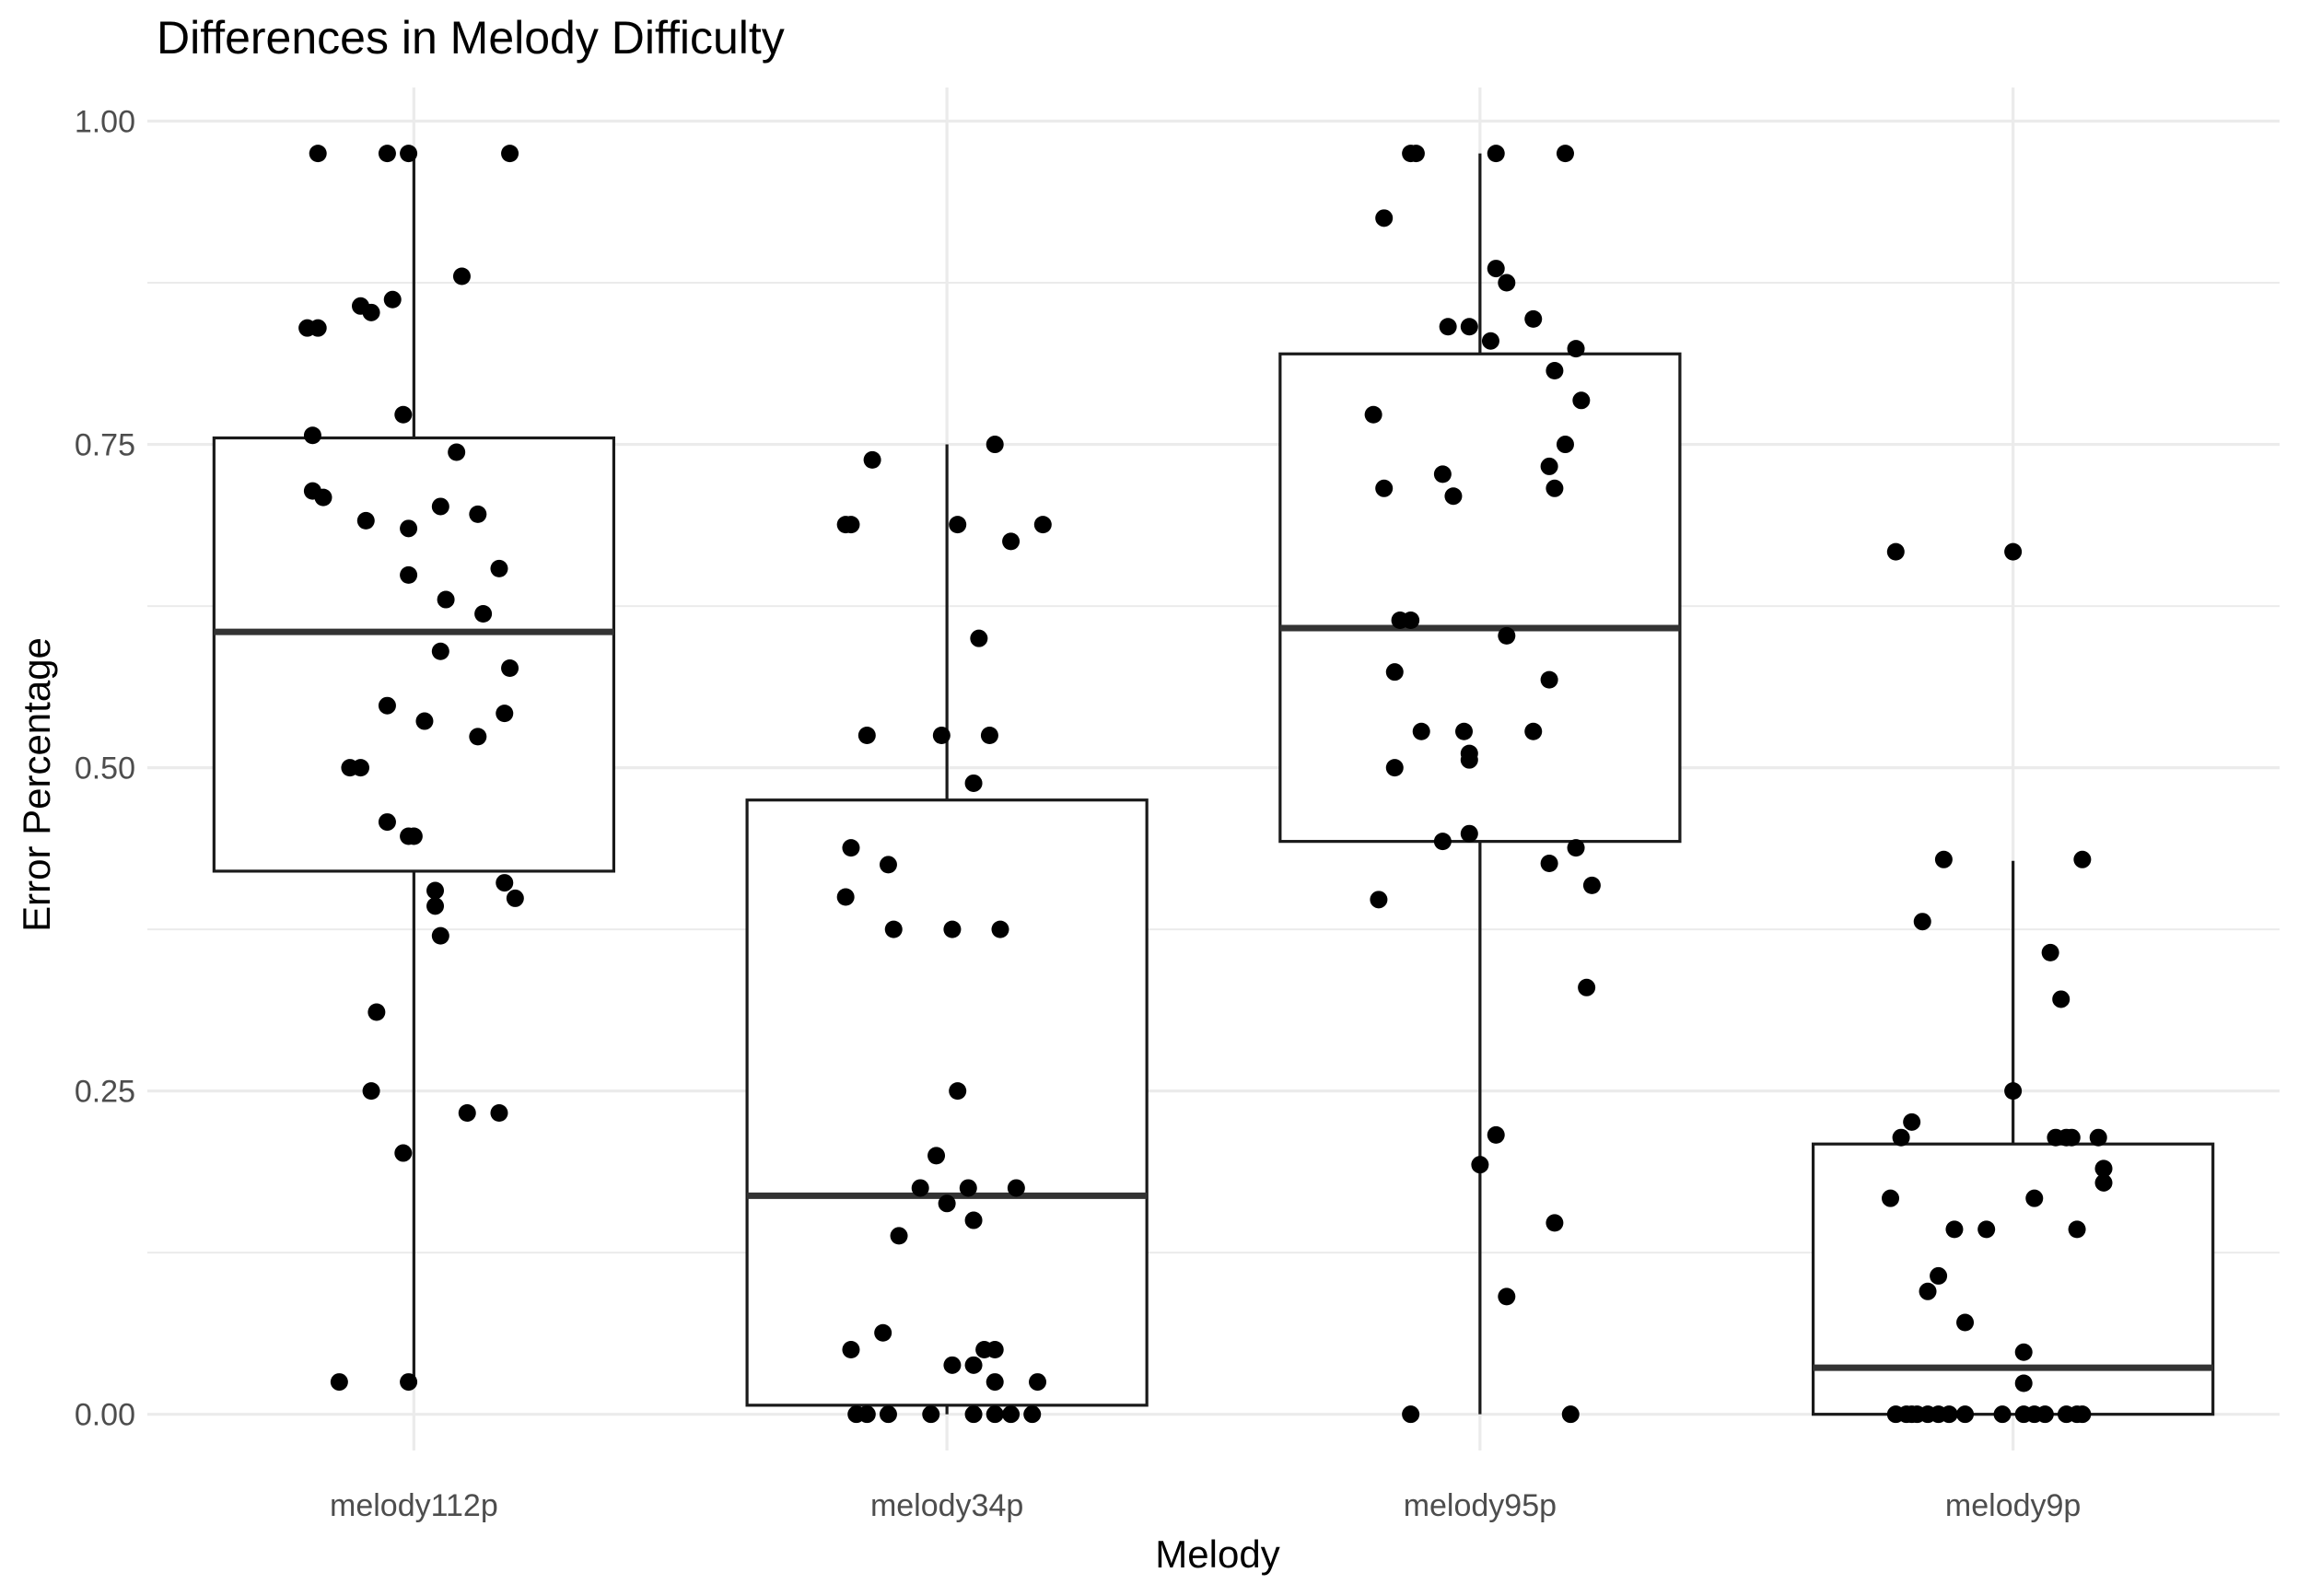  Describe the element at coordinates (105, 1416) in the screenshot. I see `y-tick-label: 0.00` at that location.